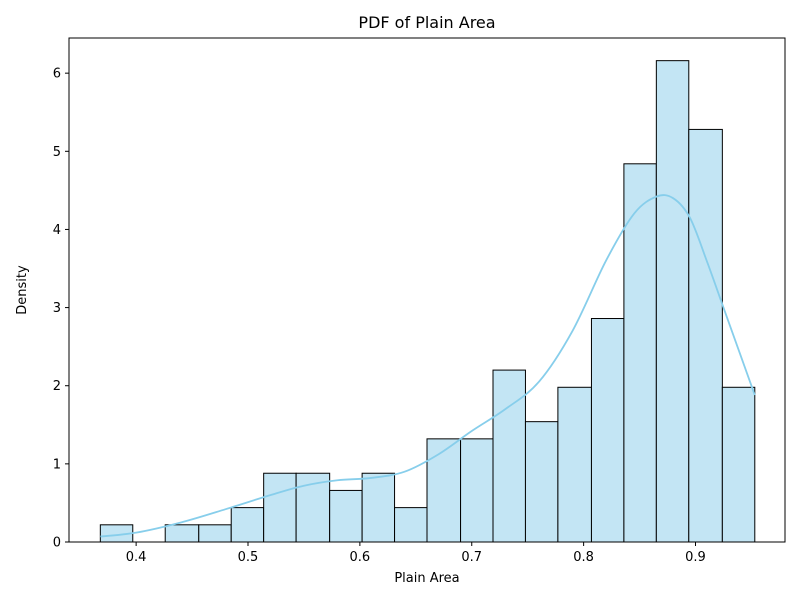  What do you see at coordinates (471, 557) in the screenshot?
I see `x-tick-label: 0.7` at bounding box center [471, 557].